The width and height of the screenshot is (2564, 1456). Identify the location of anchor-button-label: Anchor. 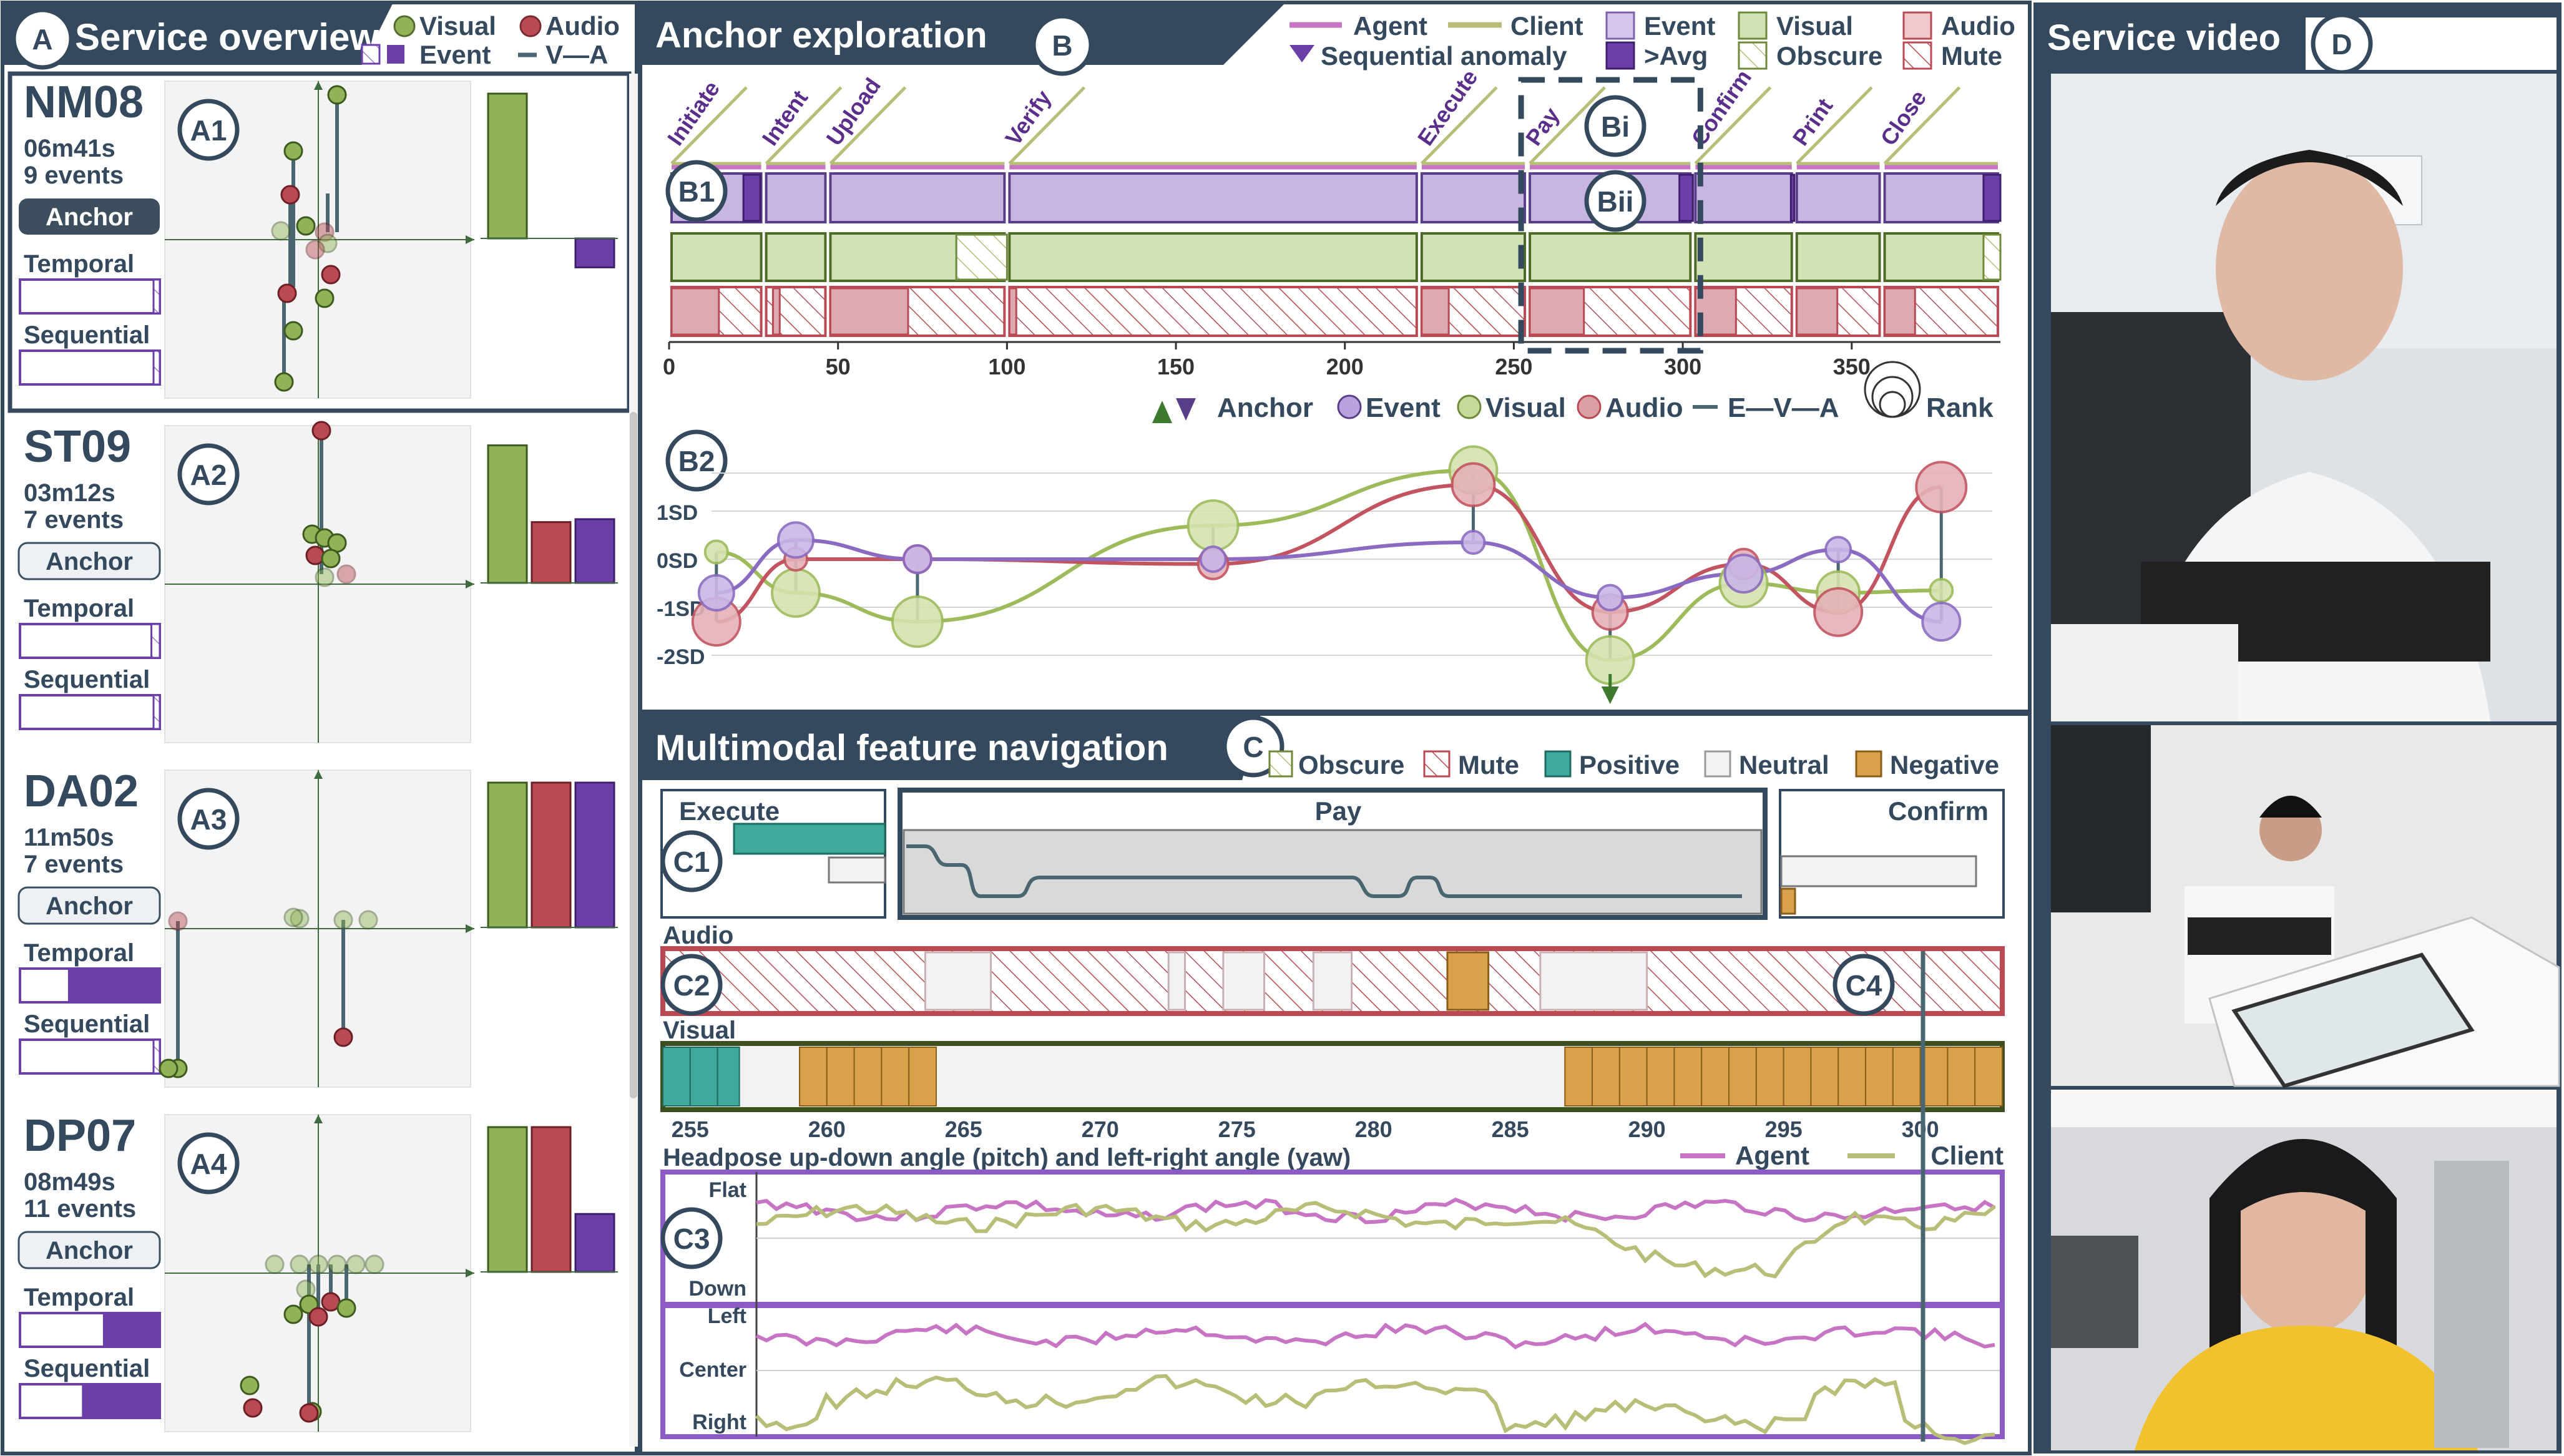
(89, 217).